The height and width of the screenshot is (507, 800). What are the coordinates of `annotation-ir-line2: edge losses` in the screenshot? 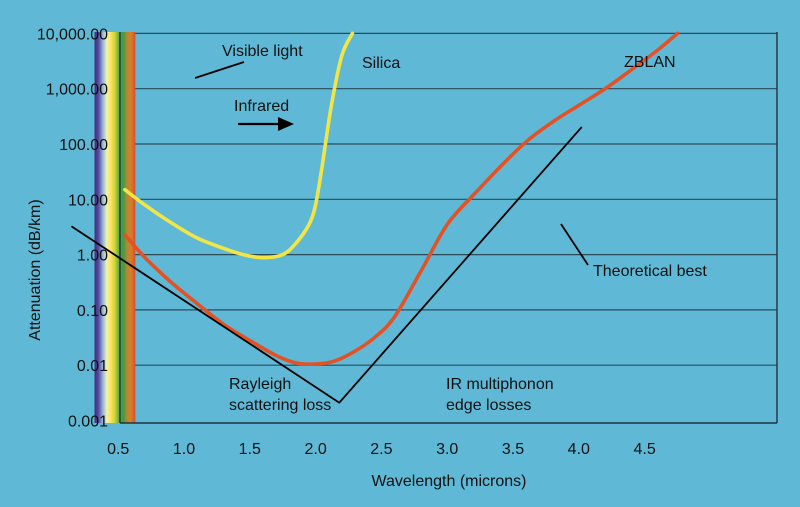 It's located at (488, 405).